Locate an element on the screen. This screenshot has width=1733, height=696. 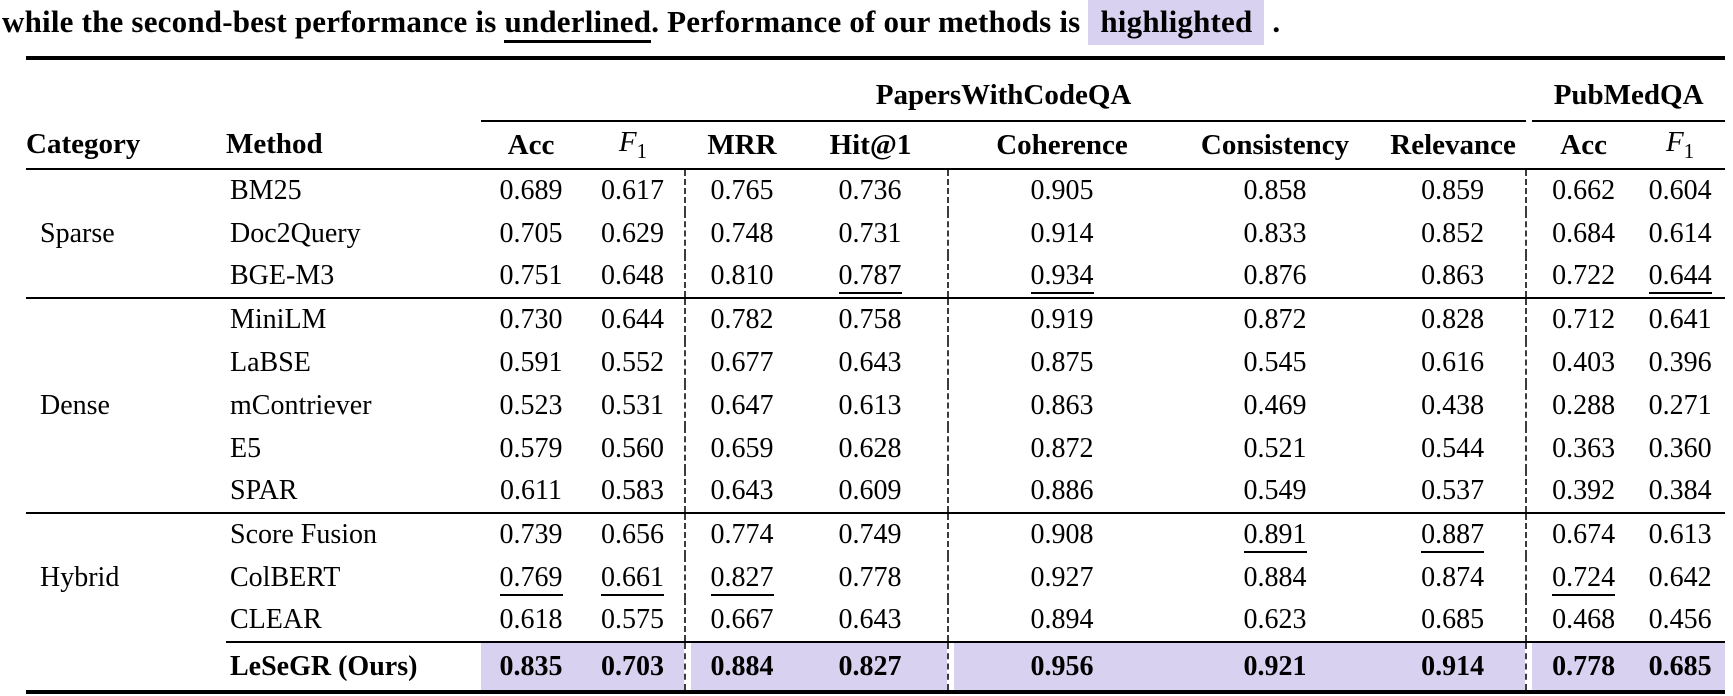
underlined-value: 0.887 is located at coordinates (1453, 536).